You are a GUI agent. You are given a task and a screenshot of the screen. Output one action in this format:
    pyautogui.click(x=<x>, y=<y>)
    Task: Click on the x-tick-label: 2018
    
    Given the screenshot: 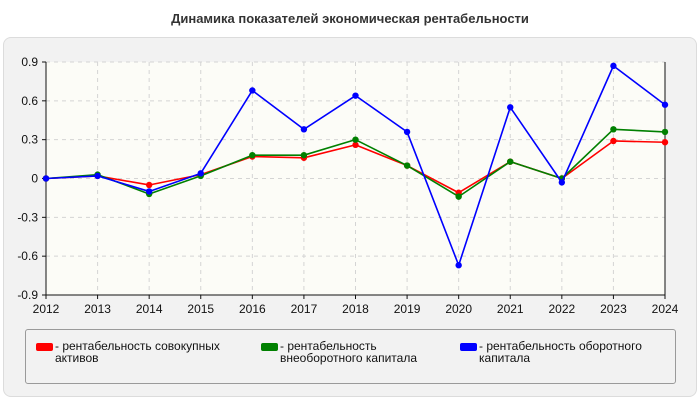 What is the action you would take?
    pyautogui.click(x=355, y=309)
    